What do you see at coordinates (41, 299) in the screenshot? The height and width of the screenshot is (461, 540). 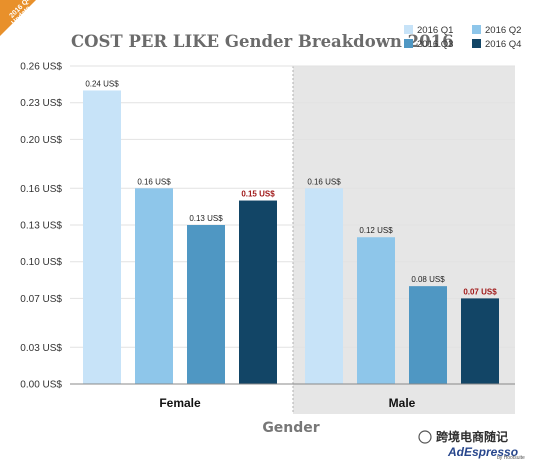 I see `y-tick-label: 0.07 US$` at bounding box center [41, 299].